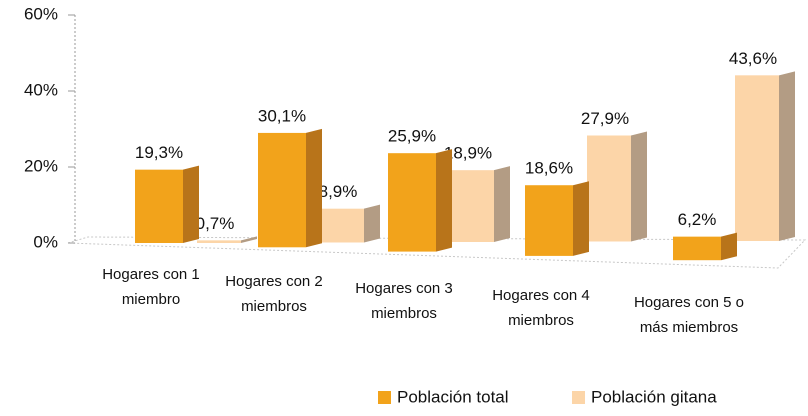  What do you see at coordinates (468, 153) in the screenshot?
I see `value-label: 18,9%` at bounding box center [468, 153].